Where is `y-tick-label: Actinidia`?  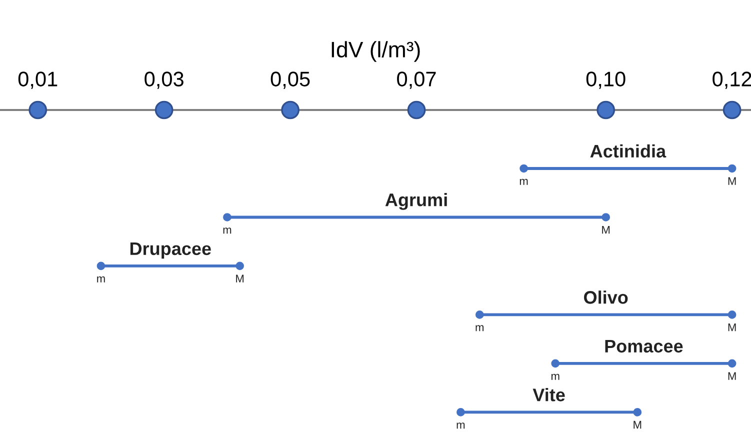 y-tick-label: Actinidia is located at coordinates (628, 151).